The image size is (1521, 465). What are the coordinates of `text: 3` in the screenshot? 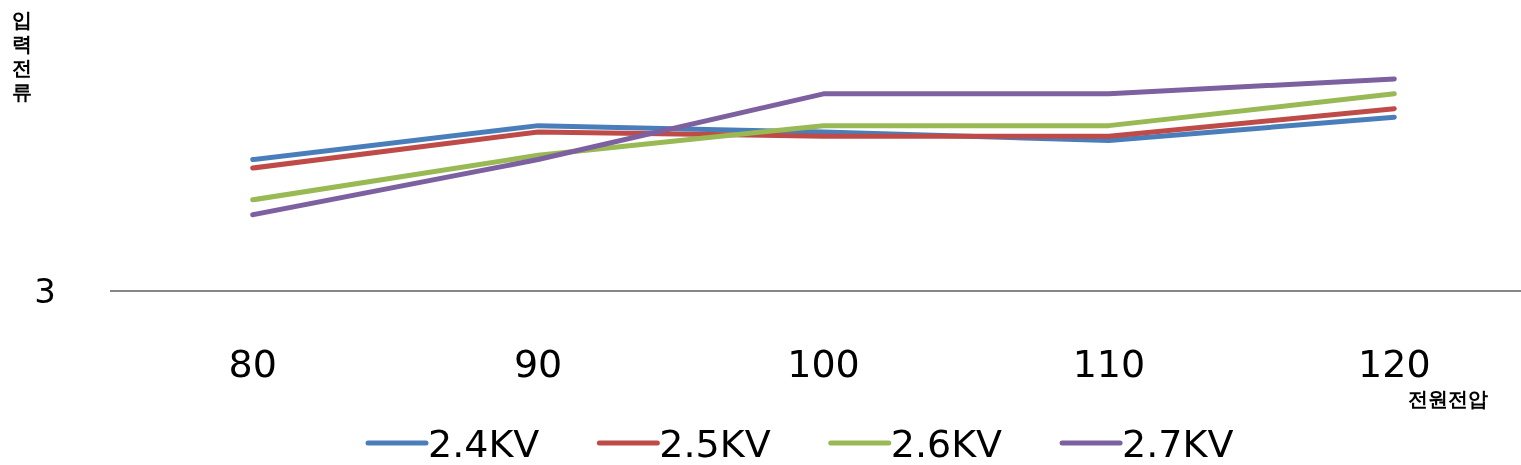 It's located at (45, 291).